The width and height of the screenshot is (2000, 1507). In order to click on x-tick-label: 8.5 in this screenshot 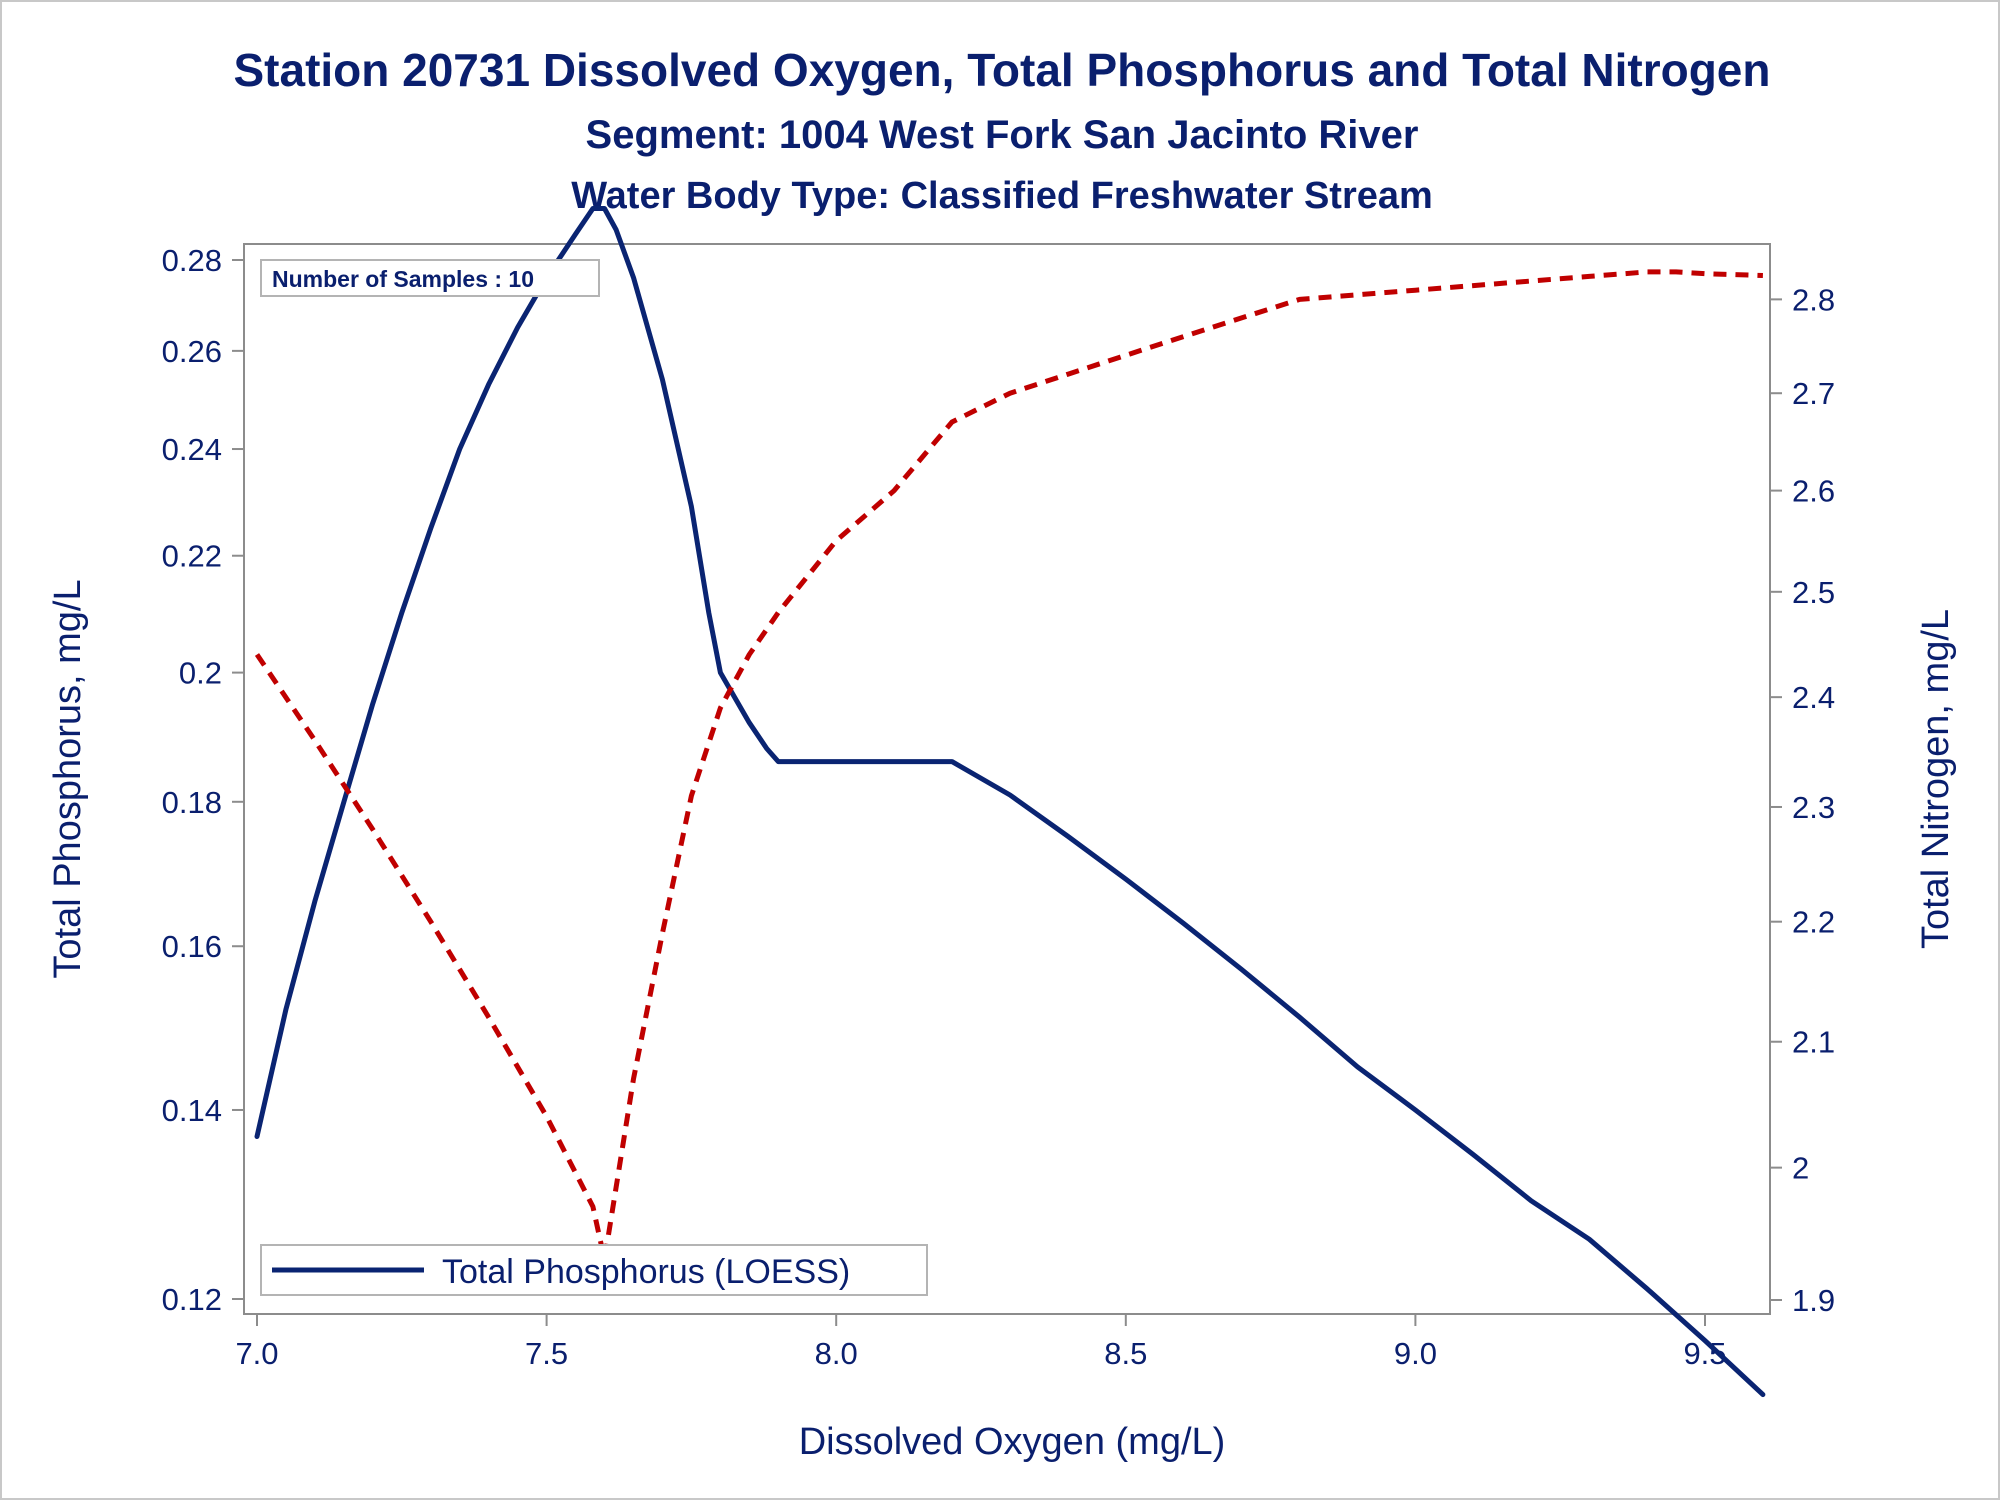, I will do `click(1125, 1353)`.